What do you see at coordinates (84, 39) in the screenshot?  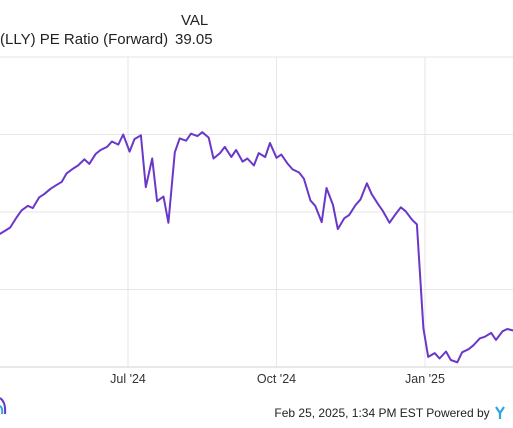 I see `legend-series-label: (LLY) PE Ratio (Forward)` at bounding box center [84, 39].